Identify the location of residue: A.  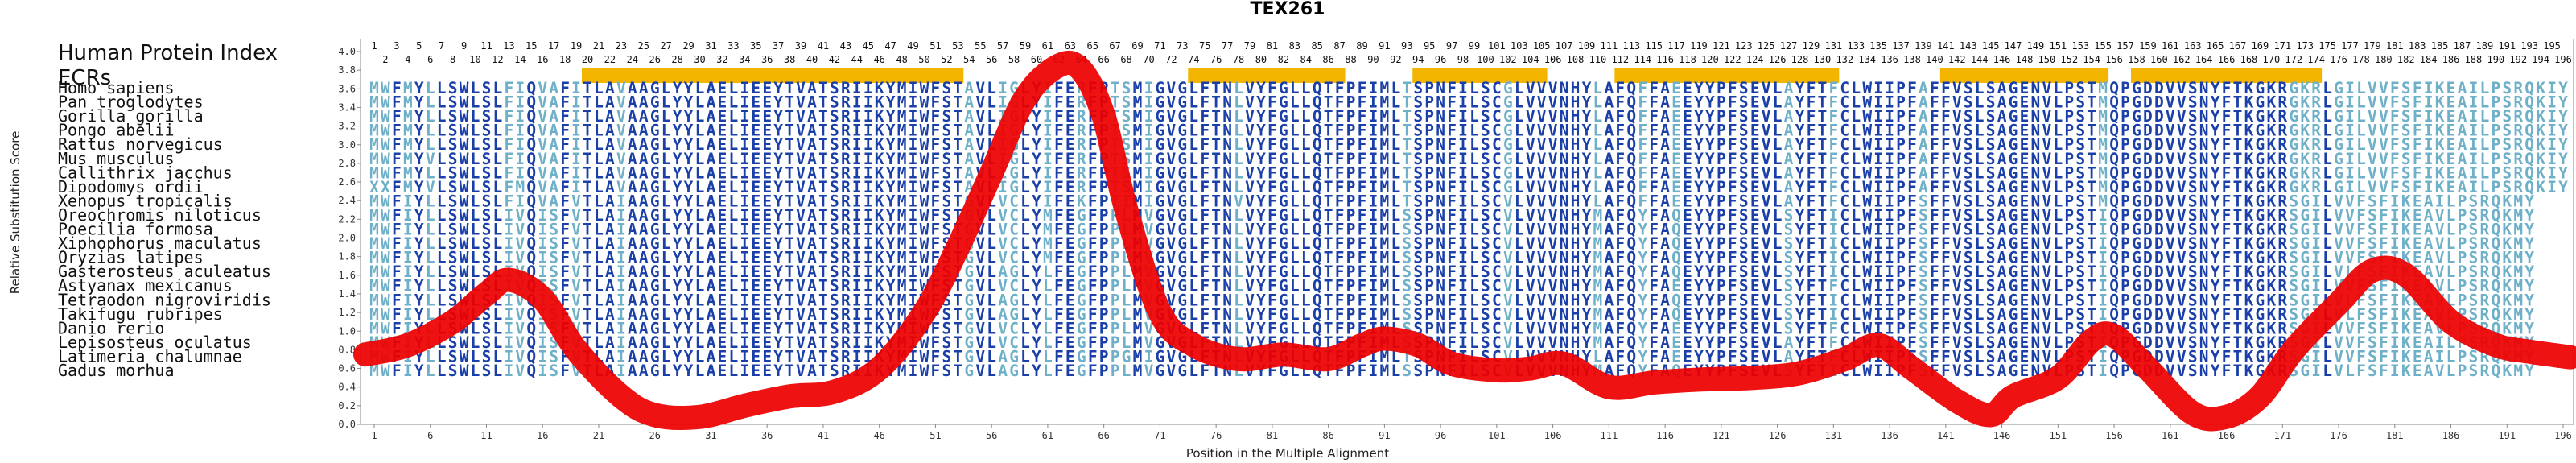
(1609, 88).